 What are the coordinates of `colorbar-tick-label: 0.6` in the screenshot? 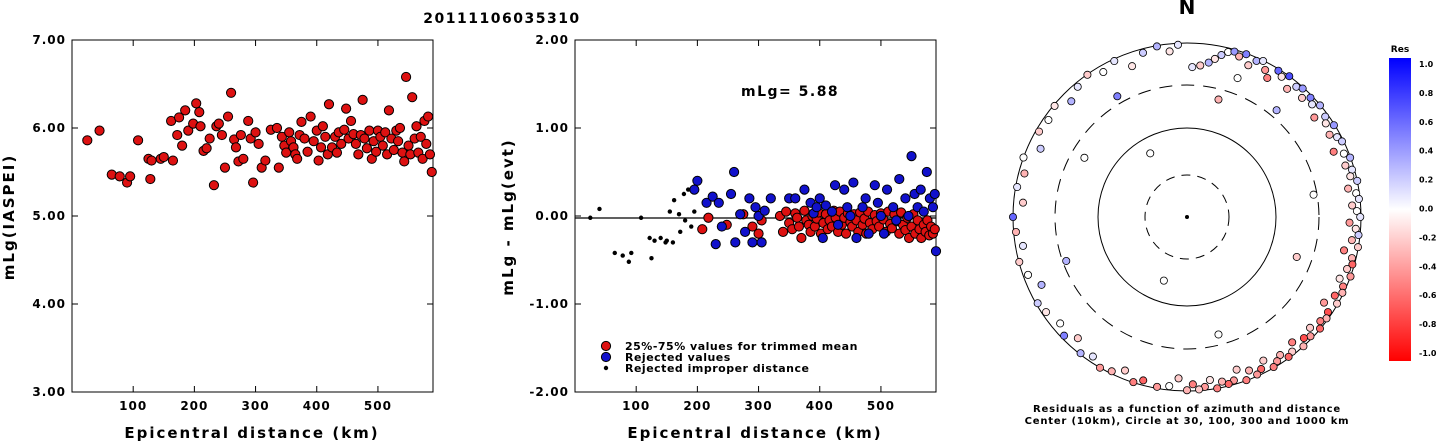 It's located at (1426, 122).